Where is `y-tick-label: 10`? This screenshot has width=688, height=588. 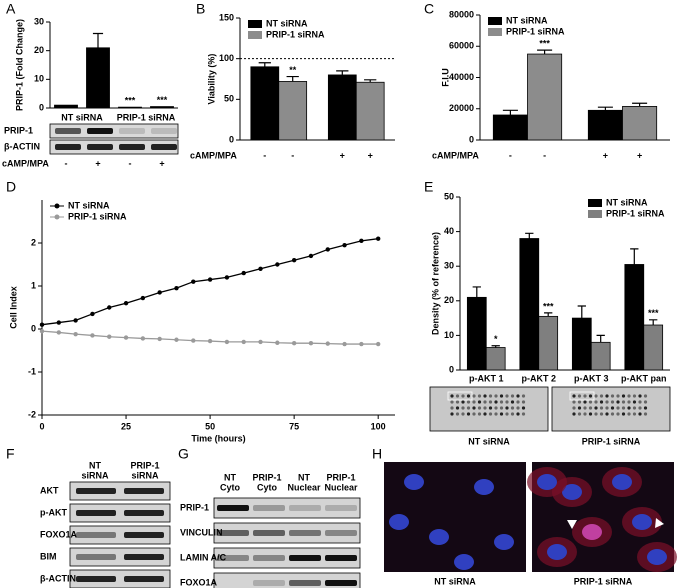
y-tick-label: 10 is located at coordinates (39, 79).